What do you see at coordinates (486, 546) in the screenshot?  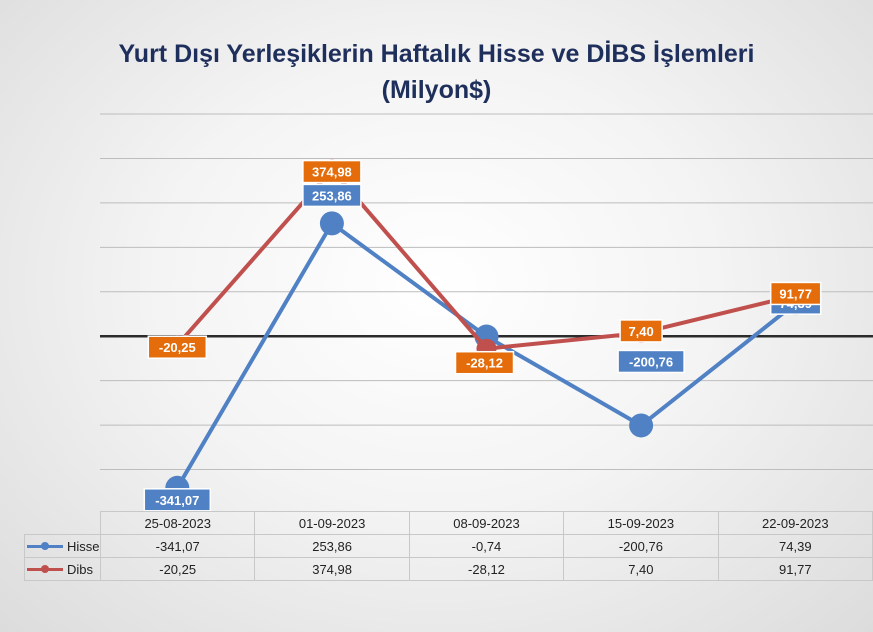 I see `table-cell: -0,74` at bounding box center [486, 546].